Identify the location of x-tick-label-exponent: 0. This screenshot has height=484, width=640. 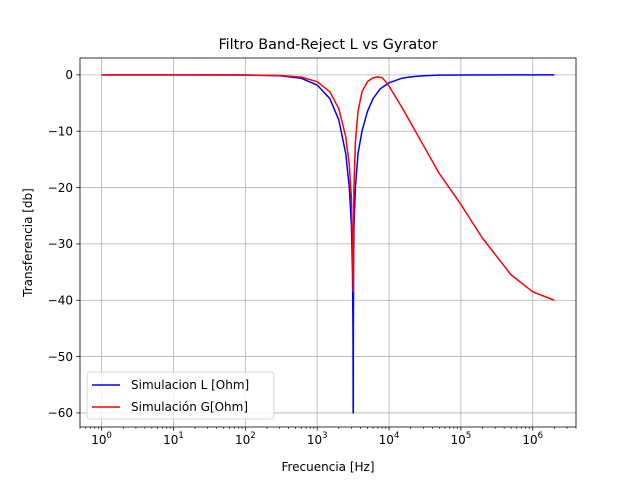
(109, 436).